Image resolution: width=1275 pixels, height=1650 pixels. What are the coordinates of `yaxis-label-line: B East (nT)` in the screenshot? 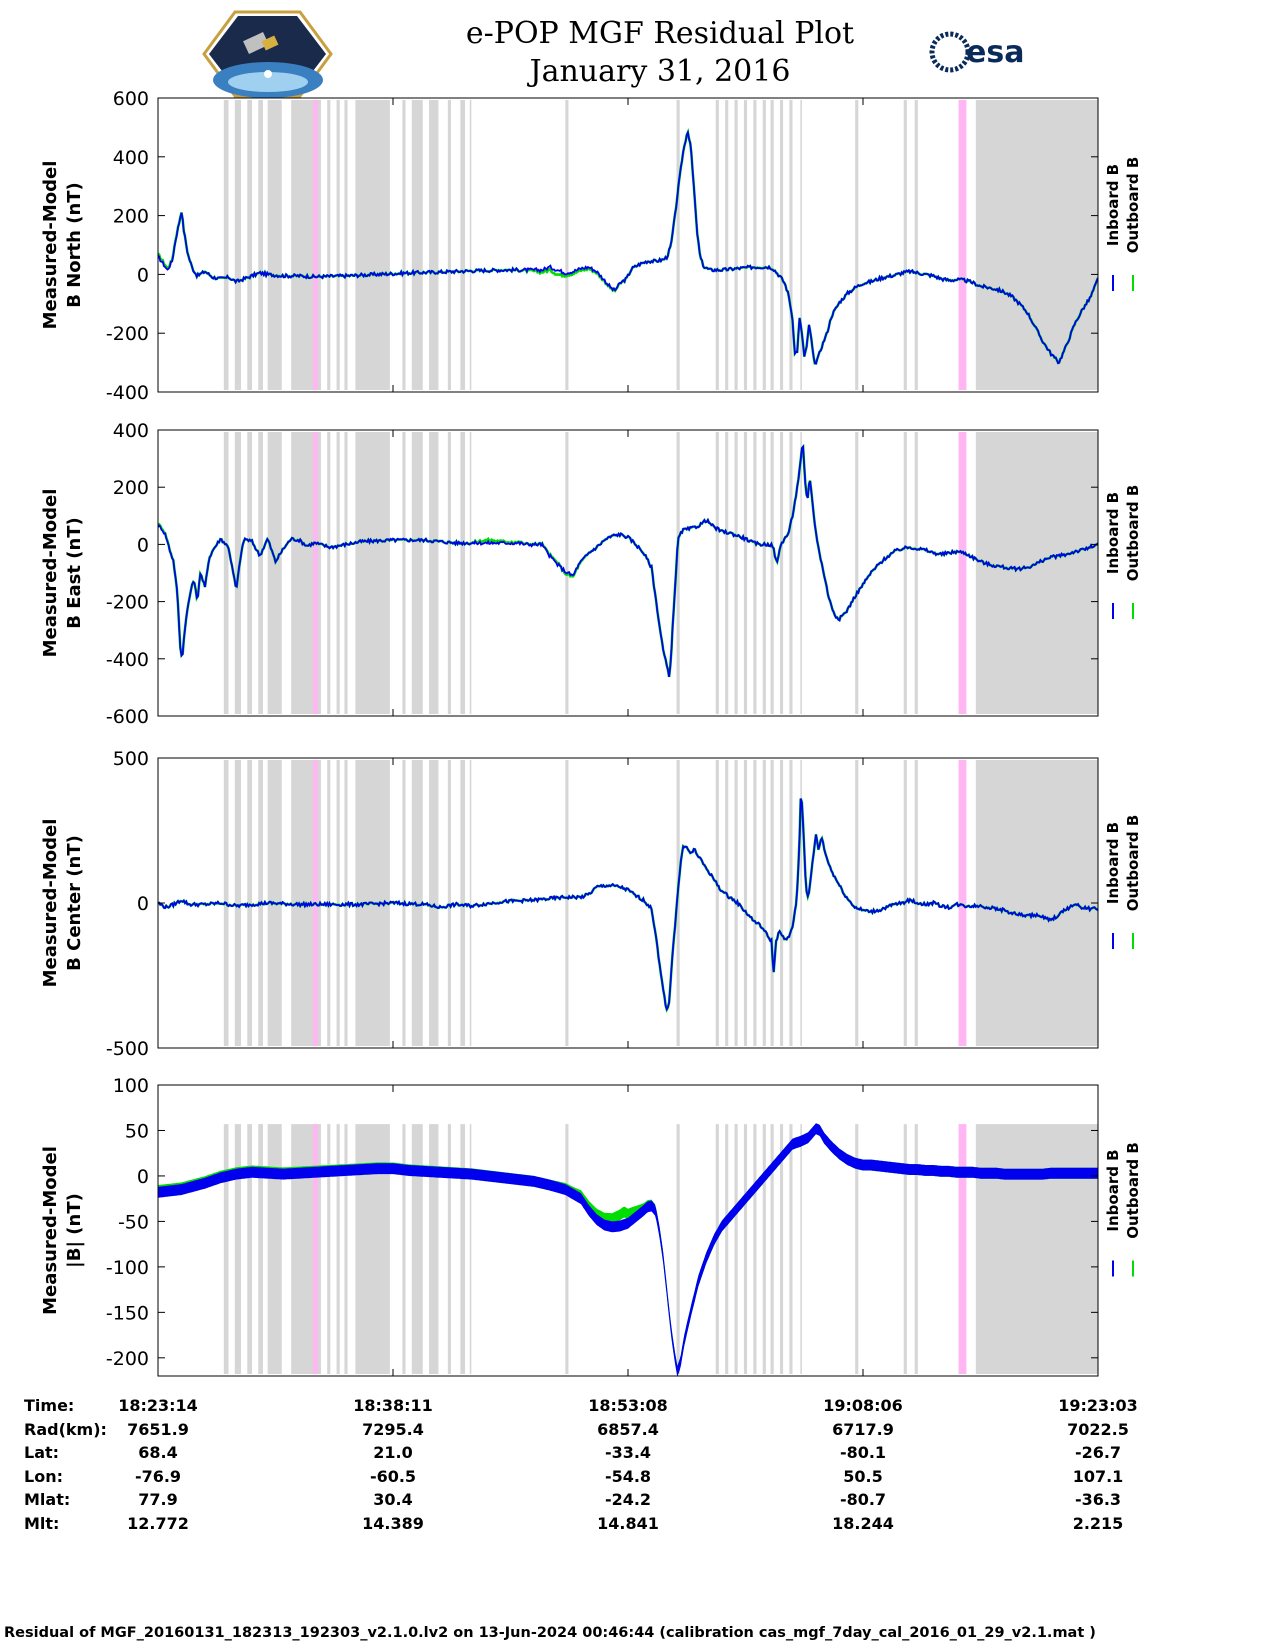 It's located at (74, 573).